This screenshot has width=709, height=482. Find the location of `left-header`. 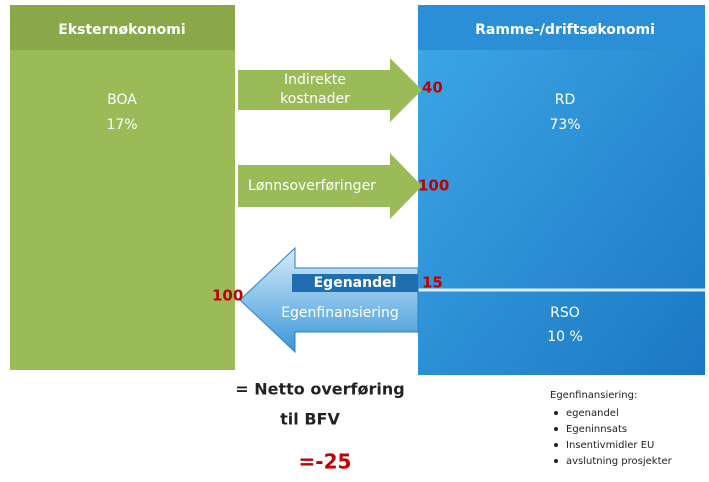

left-header is located at coordinates (122, 27).